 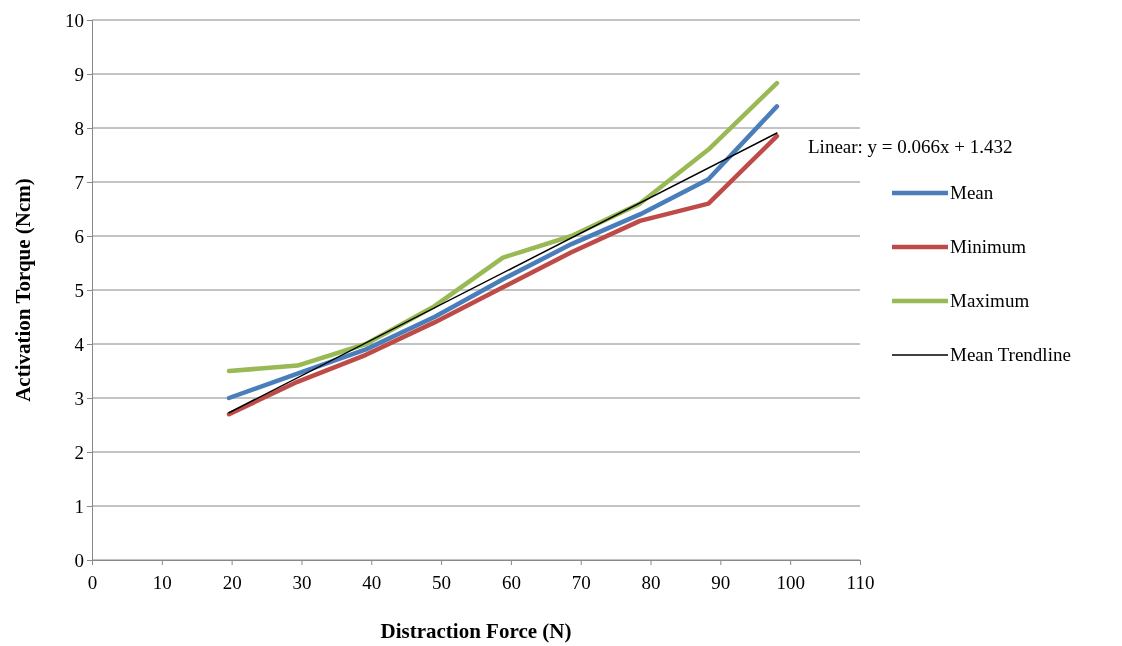 What do you see at coordinates (162, 582) in the screenshot?
I see `x-tick-label: 10` at bounding box center [162, 582].